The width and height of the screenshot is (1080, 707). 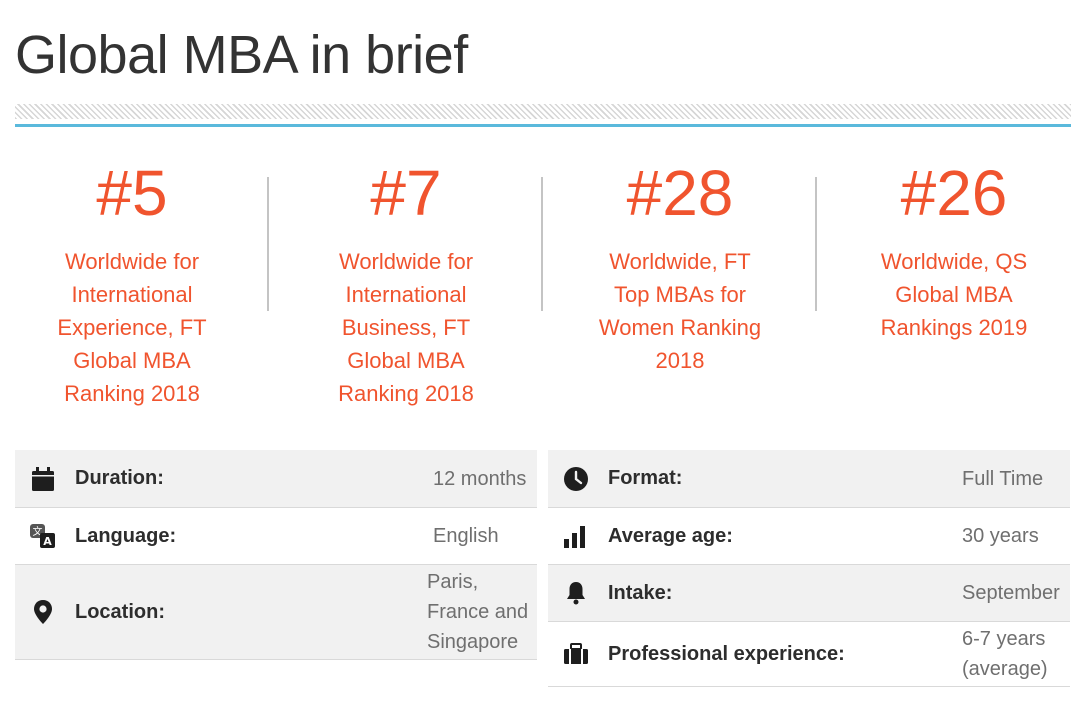 What do you see at coordinates (1005, 654) in the screenshot?
I see `fact-value: 6-7 years (average)` at bounding box center [1005, 654].